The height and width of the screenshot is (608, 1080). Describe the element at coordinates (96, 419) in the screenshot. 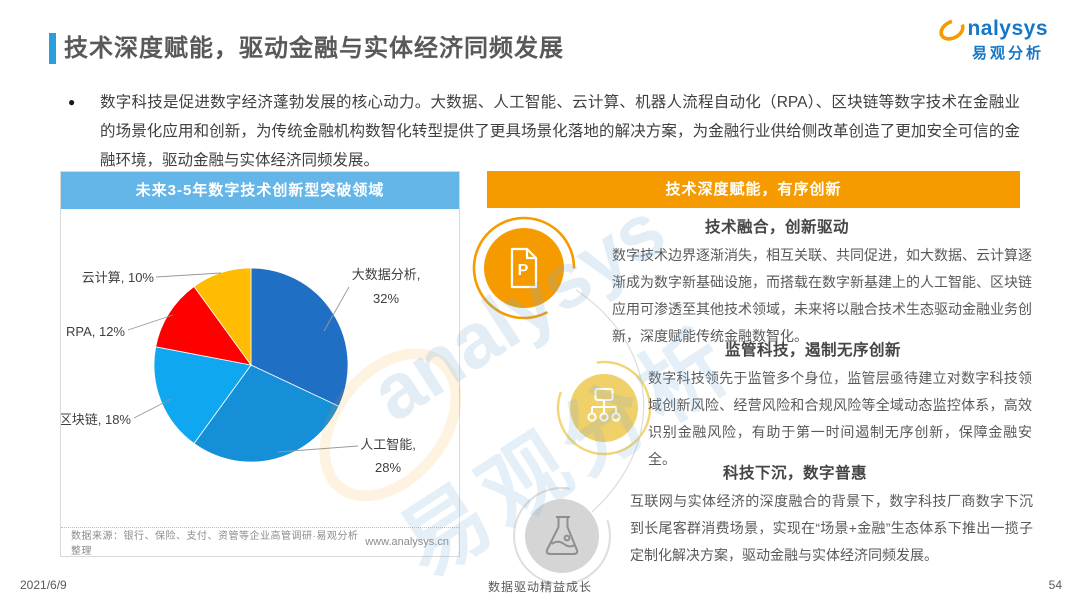

I see `pie-data-label: 区块链, 18%` at that location.